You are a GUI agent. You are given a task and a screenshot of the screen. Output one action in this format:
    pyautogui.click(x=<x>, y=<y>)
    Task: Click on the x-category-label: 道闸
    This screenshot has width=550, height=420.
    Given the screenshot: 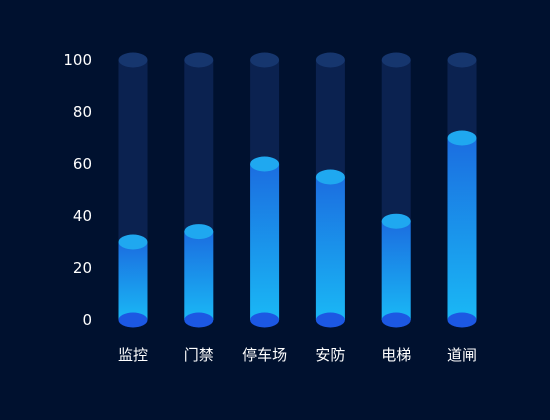 What is the action you would take?
    pyautogui.click(x=462, y=355)
    